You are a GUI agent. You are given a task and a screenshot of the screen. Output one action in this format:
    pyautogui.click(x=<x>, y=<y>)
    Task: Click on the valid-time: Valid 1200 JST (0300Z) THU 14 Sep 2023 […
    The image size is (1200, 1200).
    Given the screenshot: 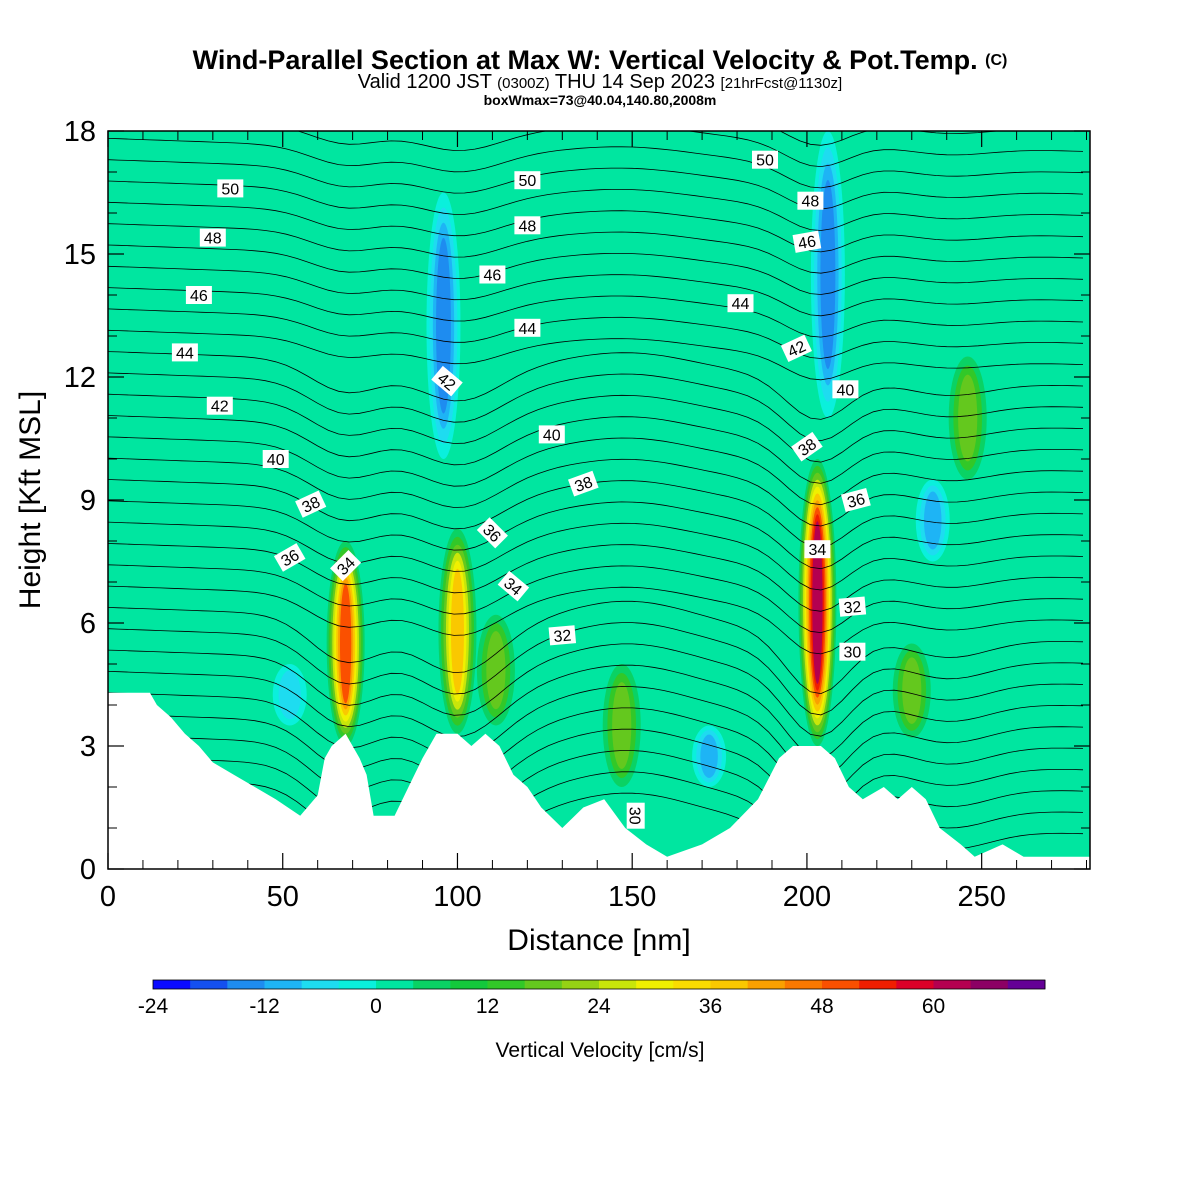 What is the action you would take?
    pyautogui.click(x=600, y=82)
    